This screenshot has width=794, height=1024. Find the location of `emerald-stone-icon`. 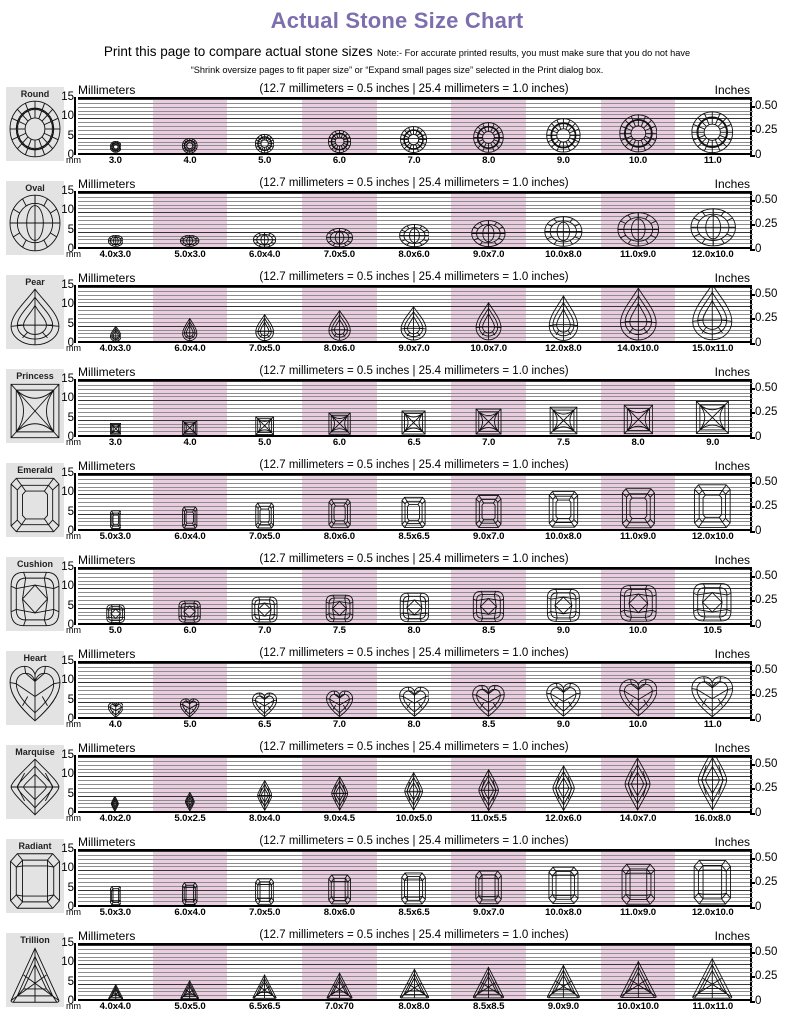

emerald-stone-icon is located at coordinates (35, 505).